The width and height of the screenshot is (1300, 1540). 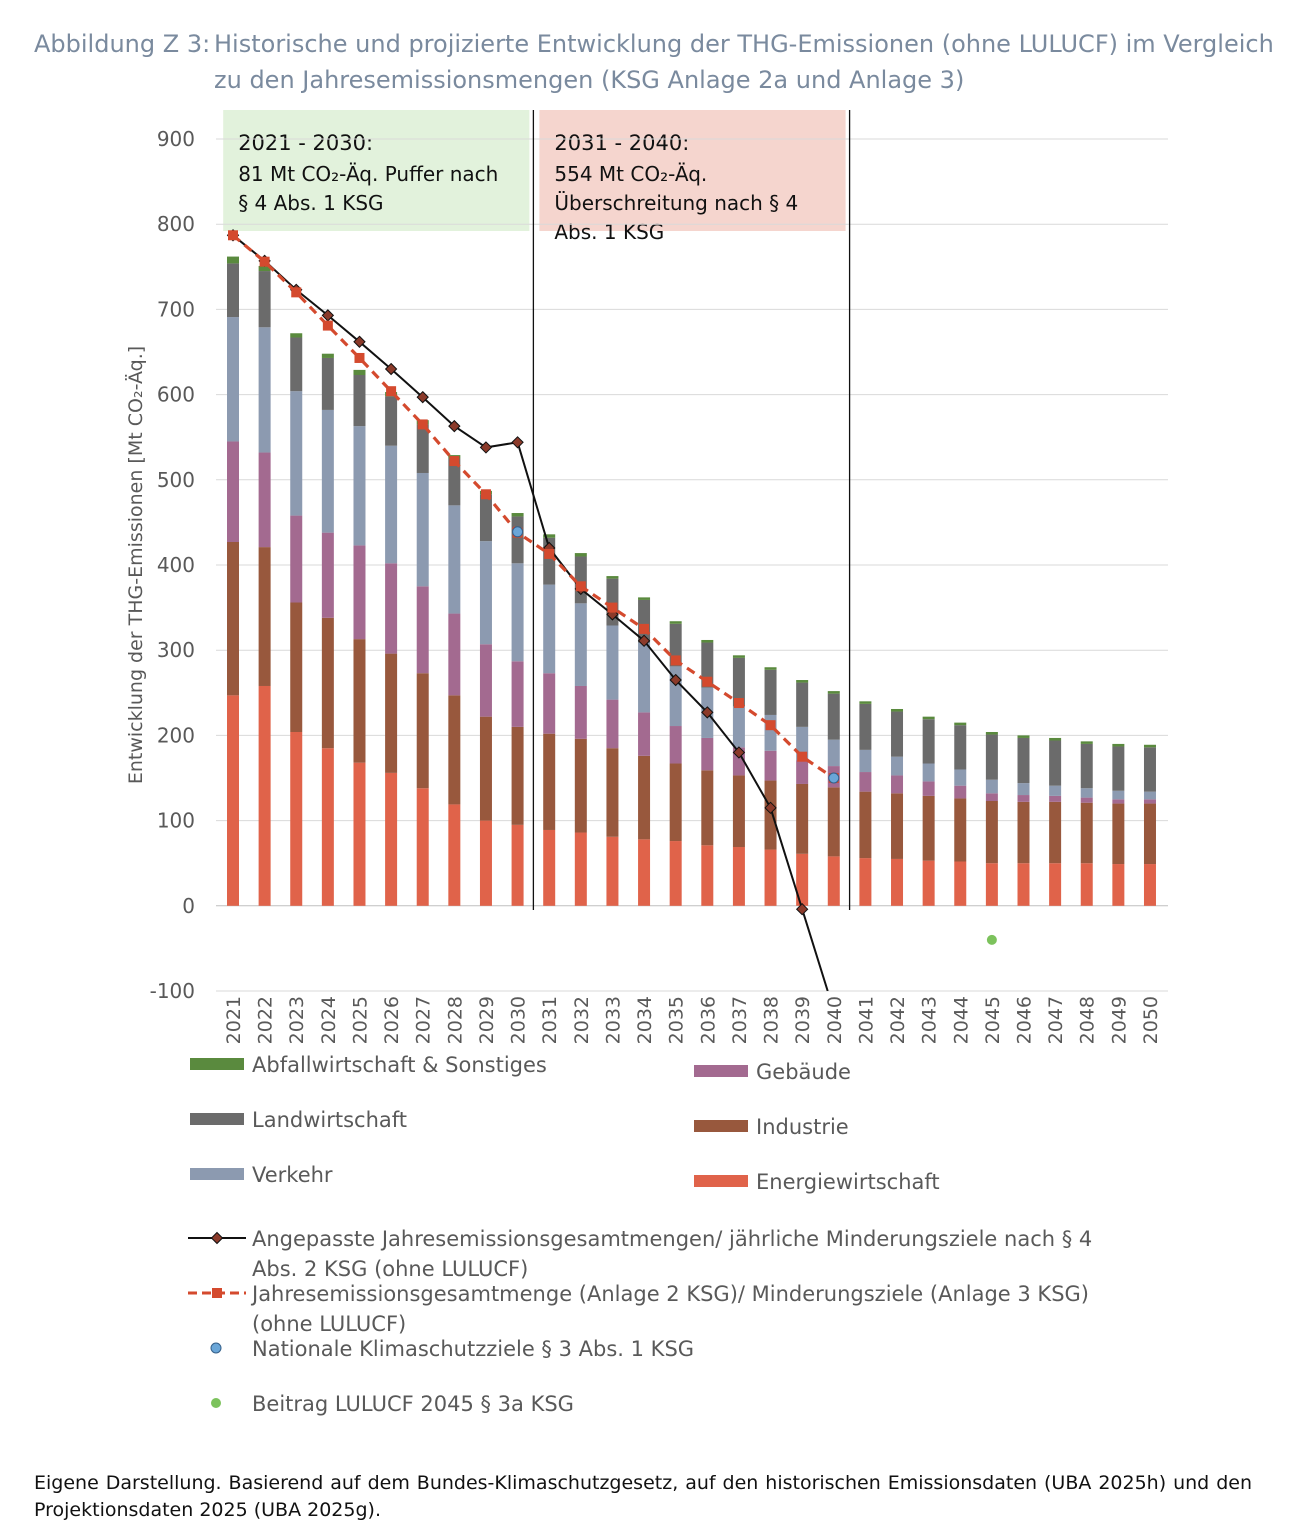 What do you see at coordinates (550, 1020) in the screenshot?
I see `x-tick-label: 2031` at bounding box center [550, 1020].